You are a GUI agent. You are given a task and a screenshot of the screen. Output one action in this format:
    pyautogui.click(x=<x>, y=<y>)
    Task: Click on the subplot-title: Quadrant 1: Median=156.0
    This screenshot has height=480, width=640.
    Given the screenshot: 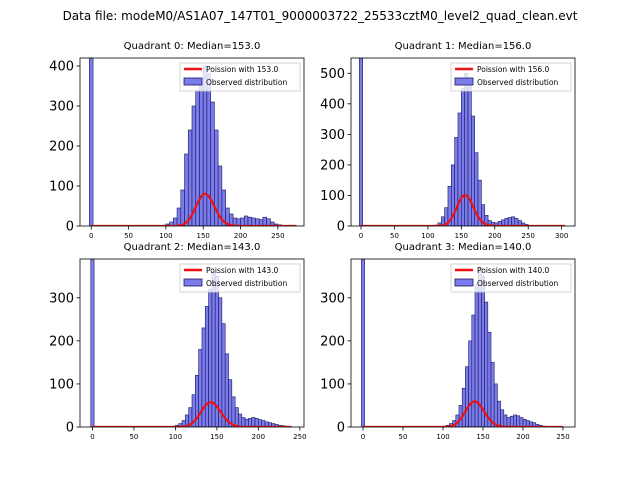 What is the action you would take?
    pyautogui.click(x=463, y=46)
    